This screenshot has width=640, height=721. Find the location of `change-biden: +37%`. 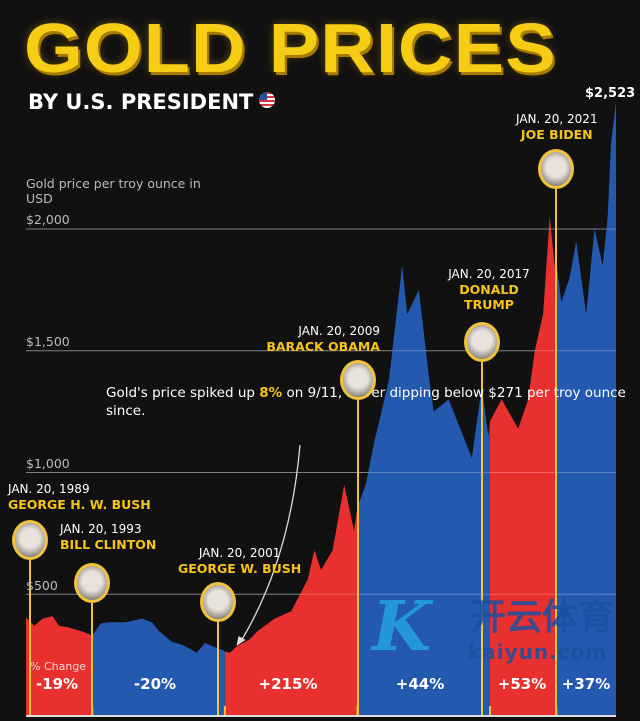

change-biden: +37% is located at coordinates (586, 684).